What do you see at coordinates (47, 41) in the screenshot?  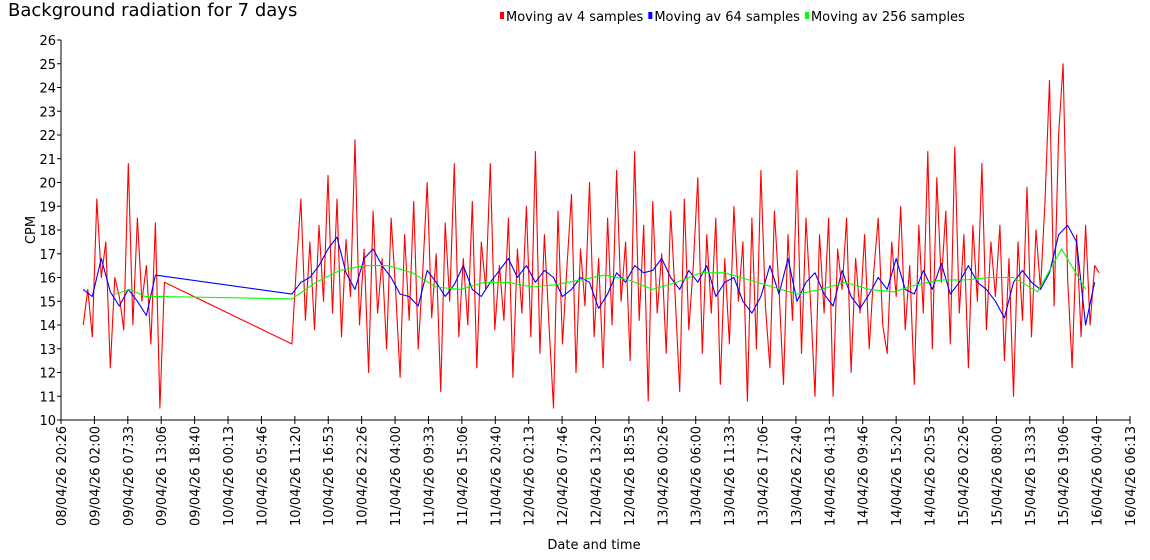 I see `y-tick-label: 26` at bounding box center [47, 41].